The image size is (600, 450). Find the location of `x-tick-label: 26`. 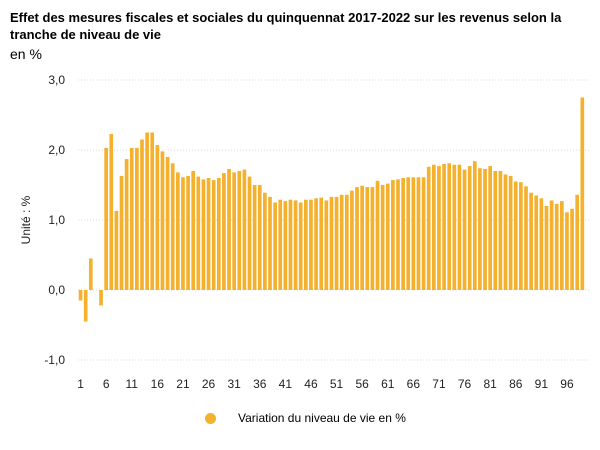

x-tick-label: 26 is located at coordinates (209, 384).